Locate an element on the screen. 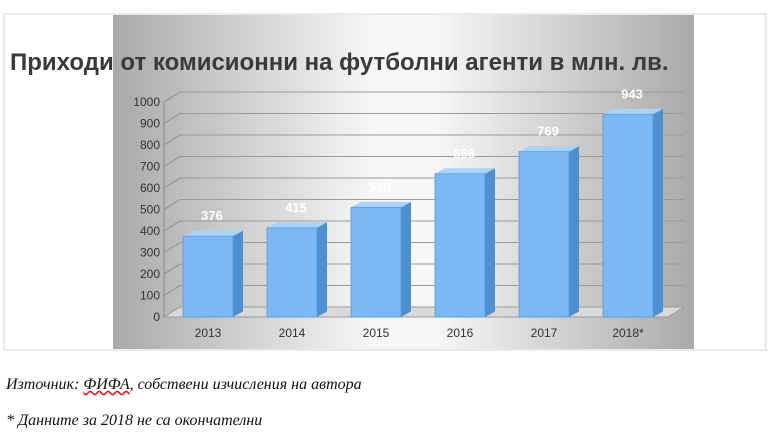 Image resolution: width=768 pixels, height=432 pixels. y-tick-label: 100 is located at coordinates (150, 296).